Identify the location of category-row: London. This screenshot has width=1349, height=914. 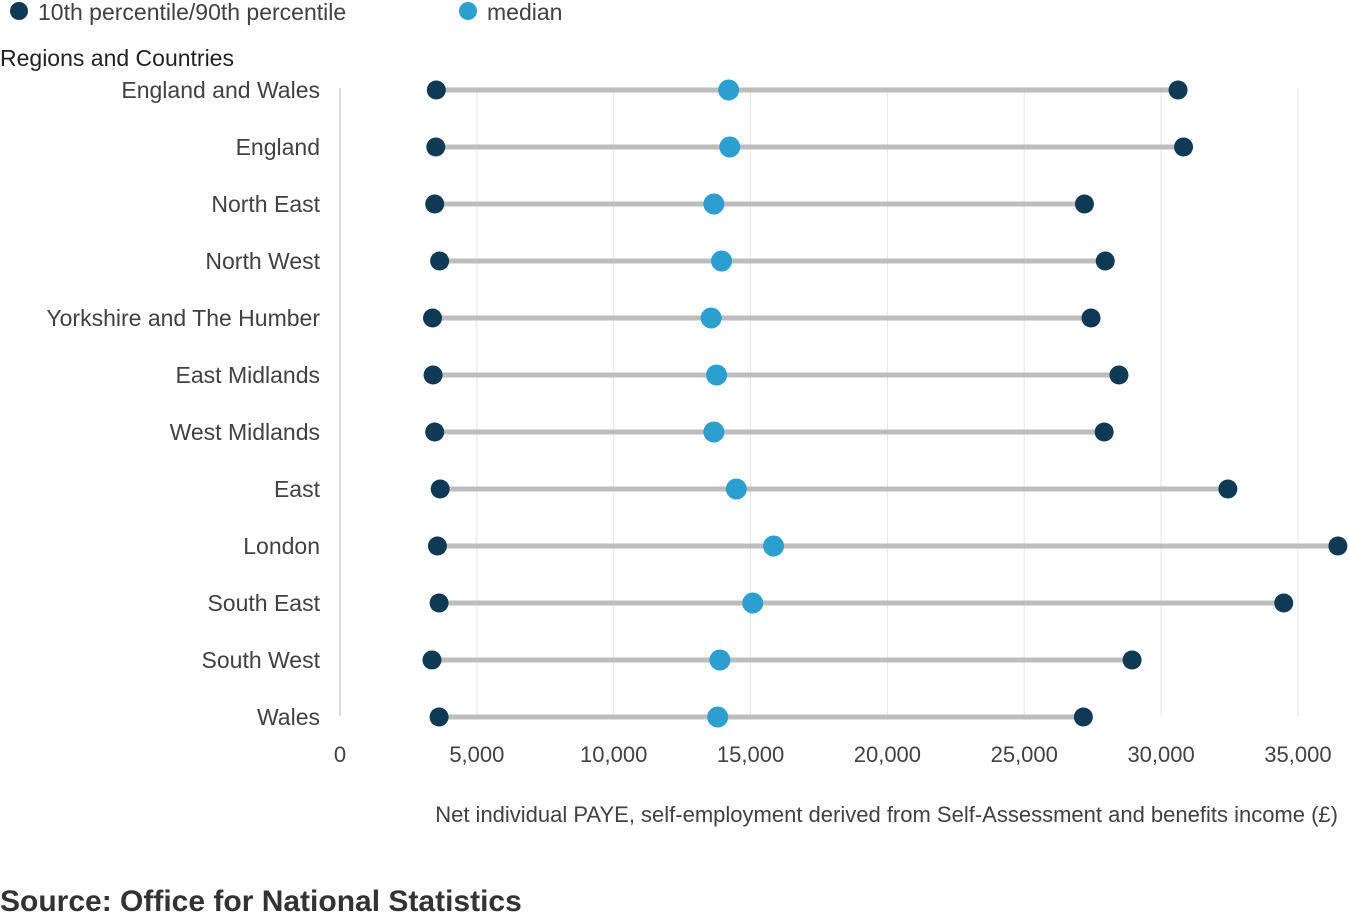
(795, 546).